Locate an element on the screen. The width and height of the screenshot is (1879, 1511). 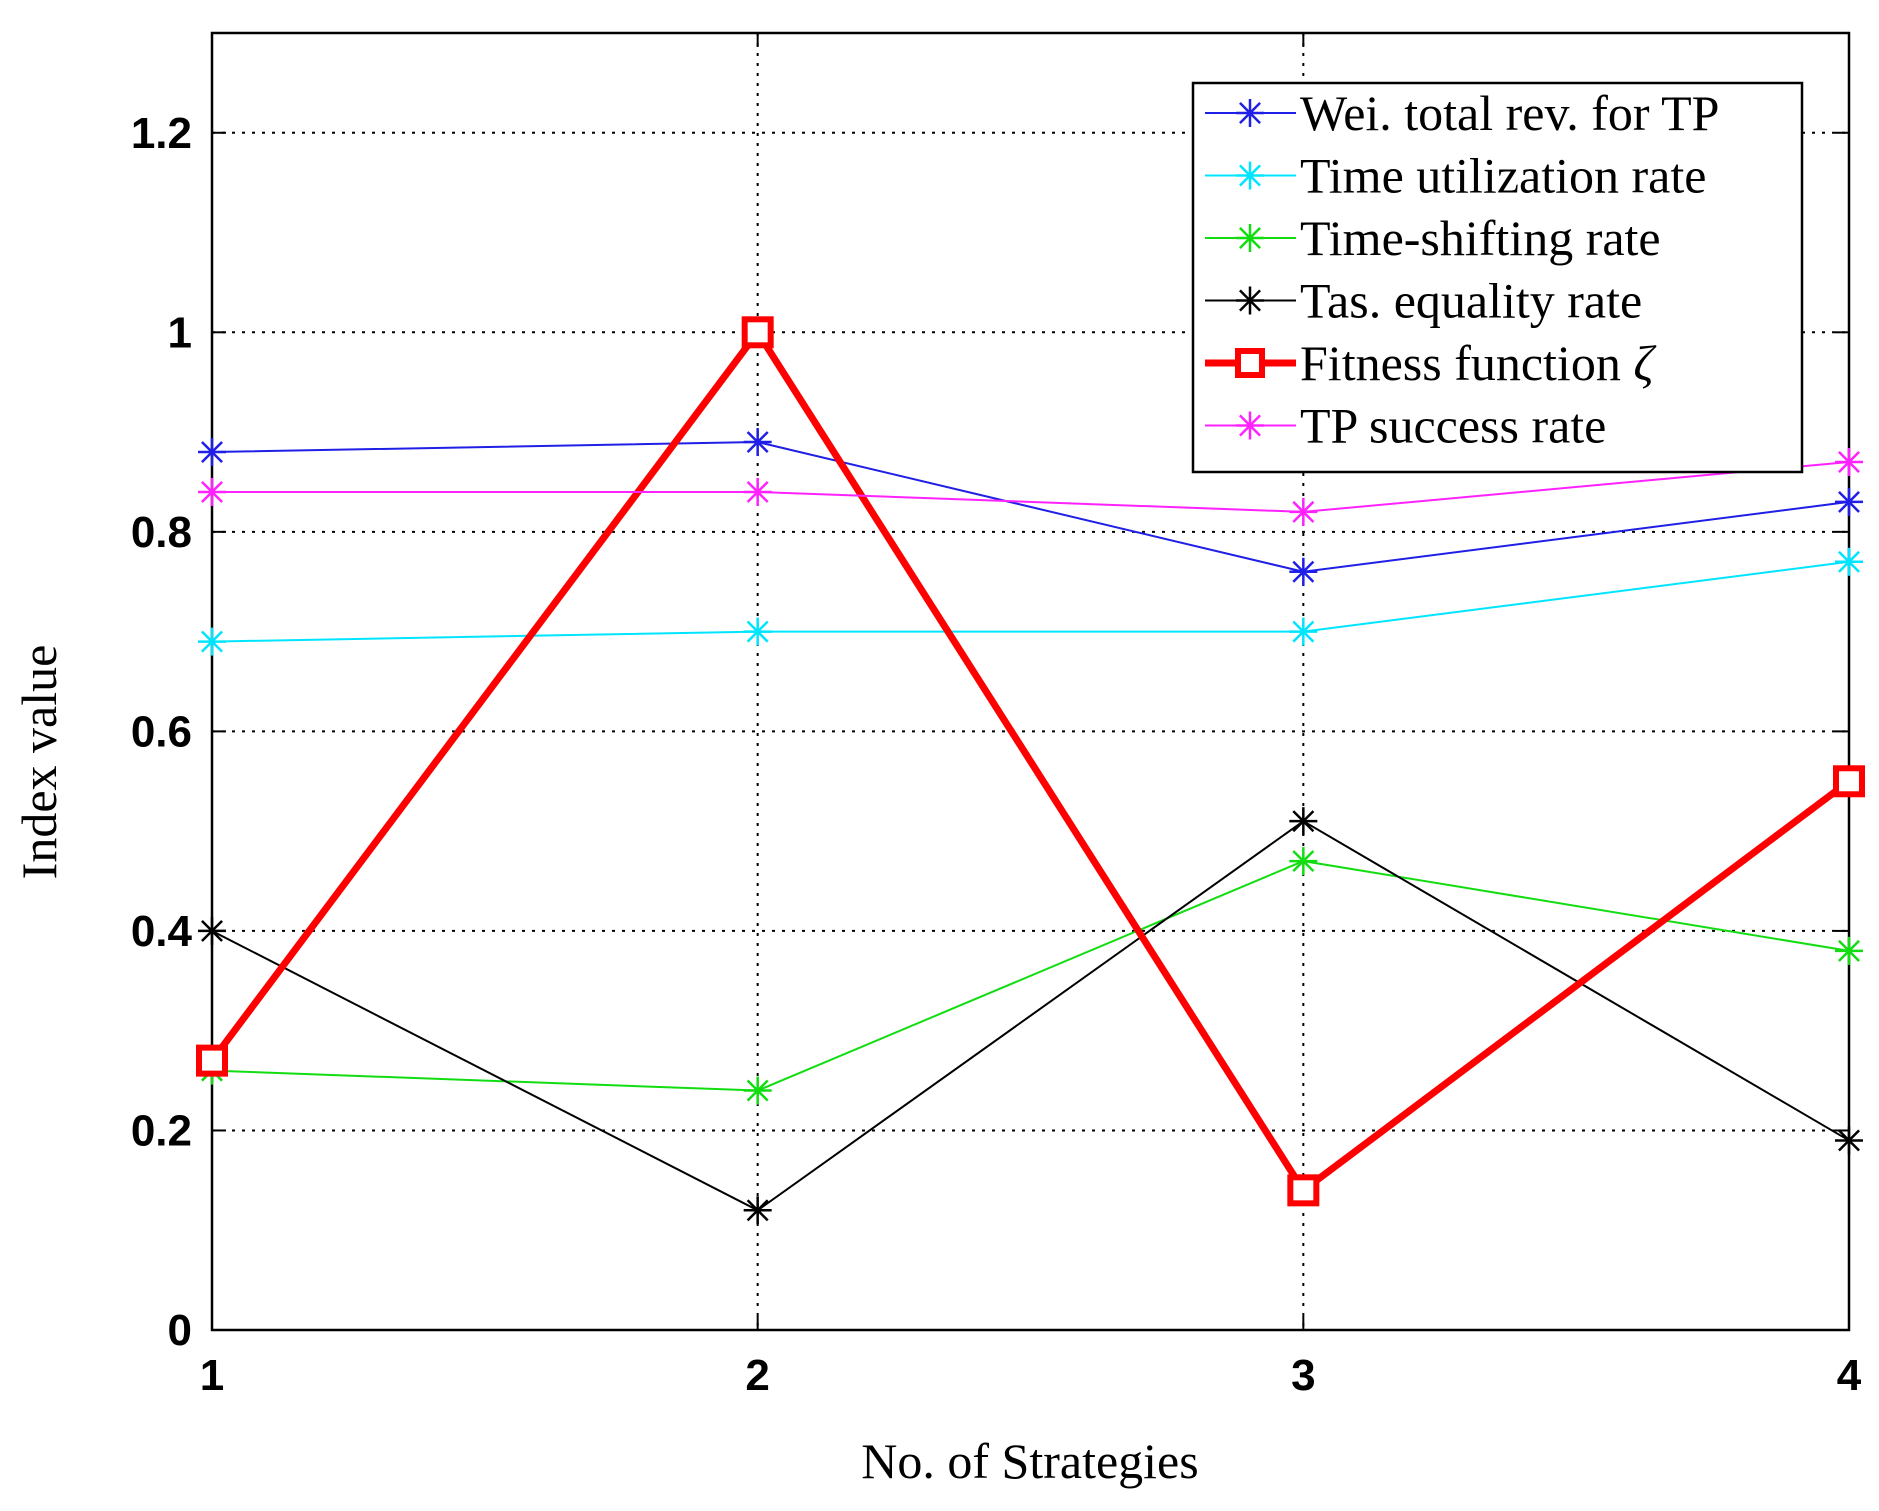
series-1-point-3-d2 is located at coordinates (1849, 561).